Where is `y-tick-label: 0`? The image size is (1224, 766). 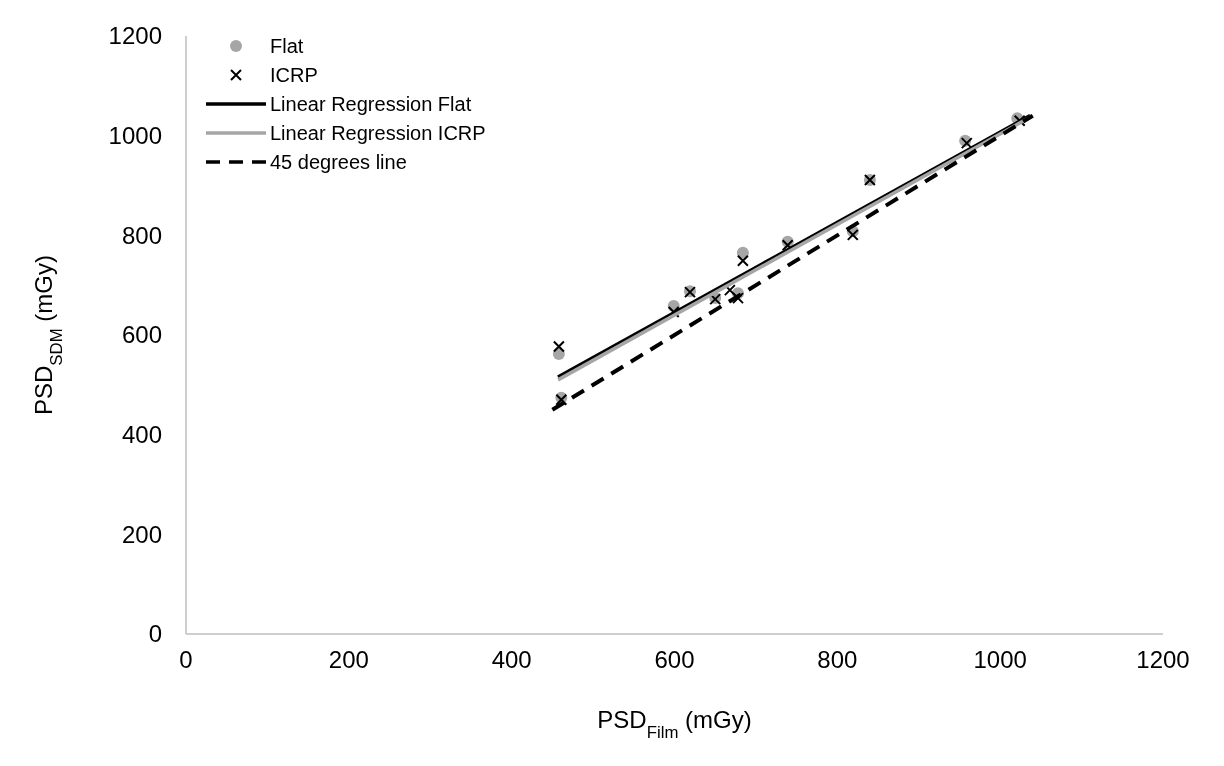 y-tick-label: 0 is located at coordinates (155, 634).